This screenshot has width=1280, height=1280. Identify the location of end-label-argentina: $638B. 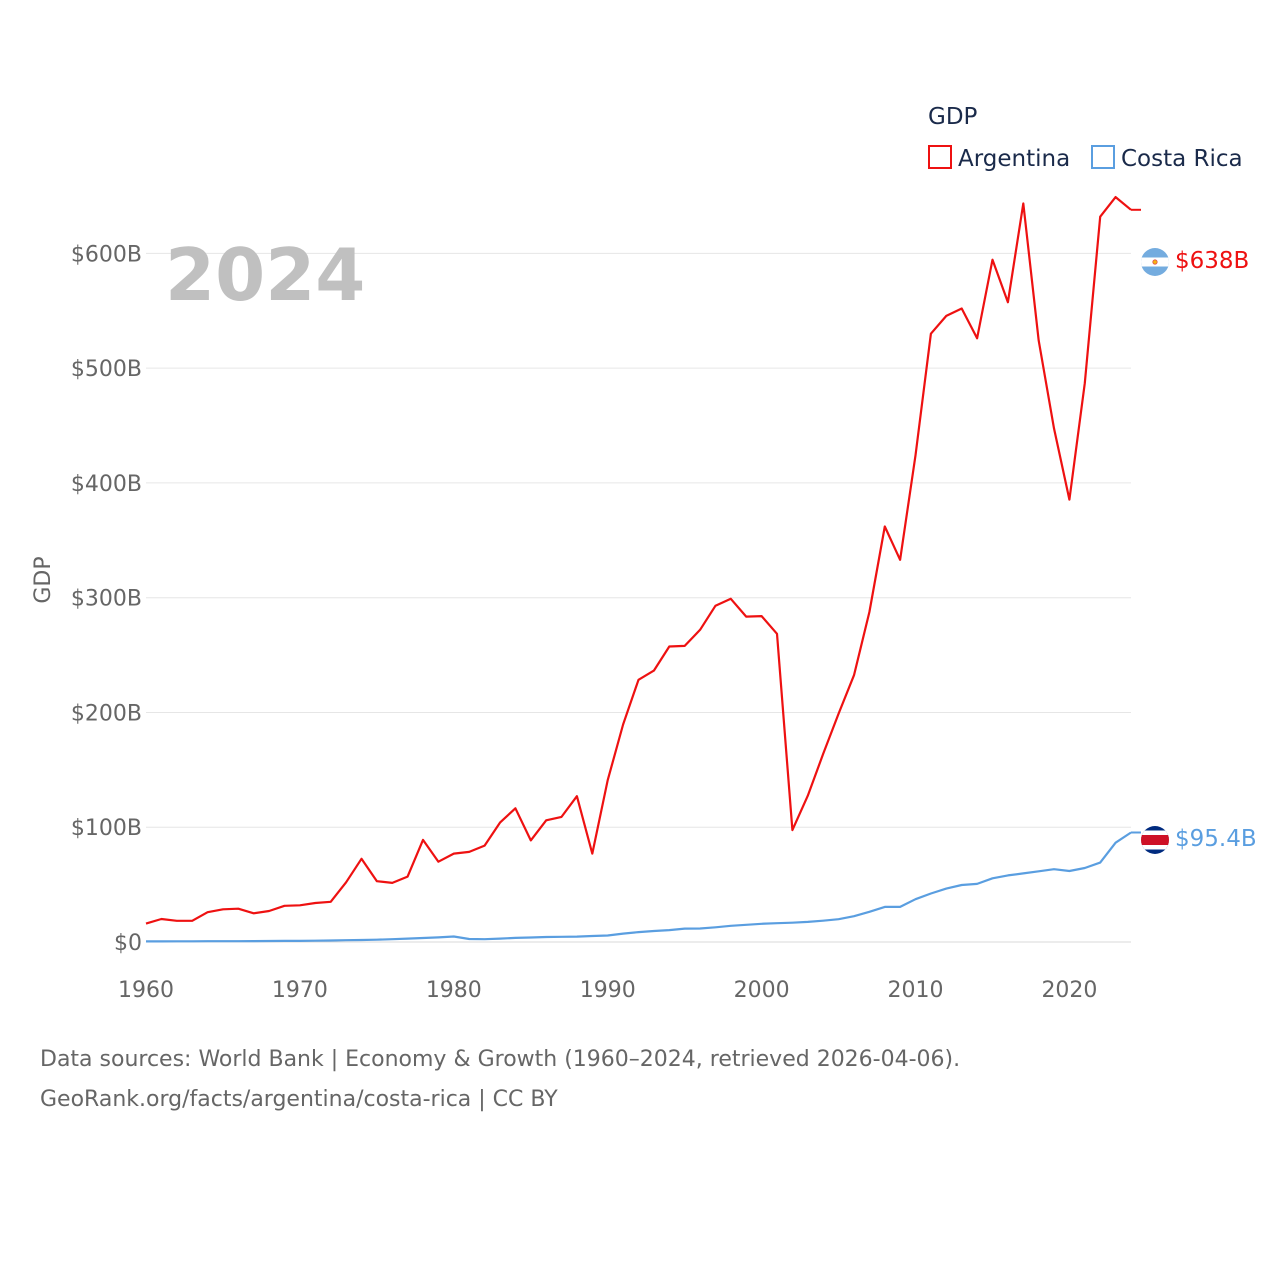
(1212, 261).